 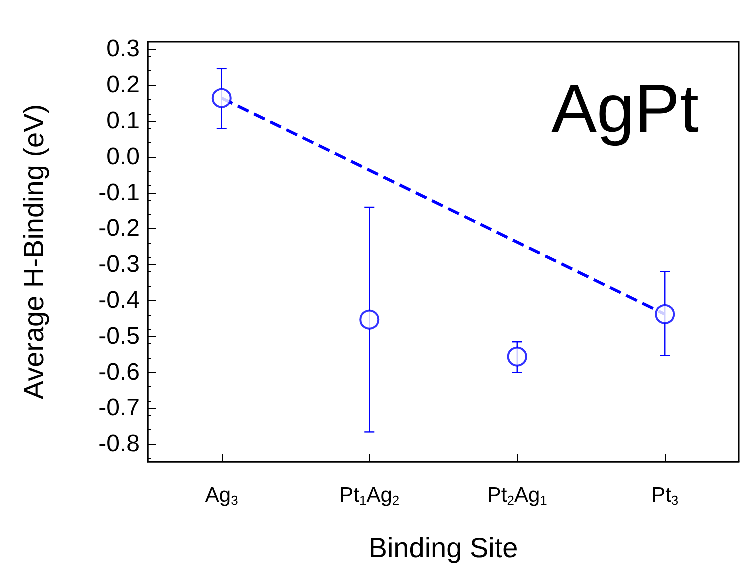 I want to click on y-tick-label: 0.2, so click(x=123, y=85).